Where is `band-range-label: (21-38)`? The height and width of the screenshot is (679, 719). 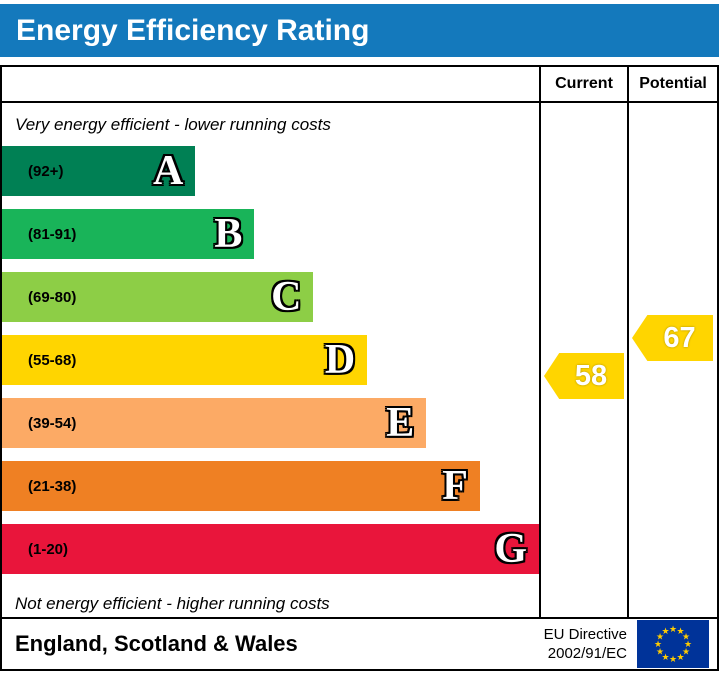 band-range-label: (21-38) is located at coordinates (52, 486).